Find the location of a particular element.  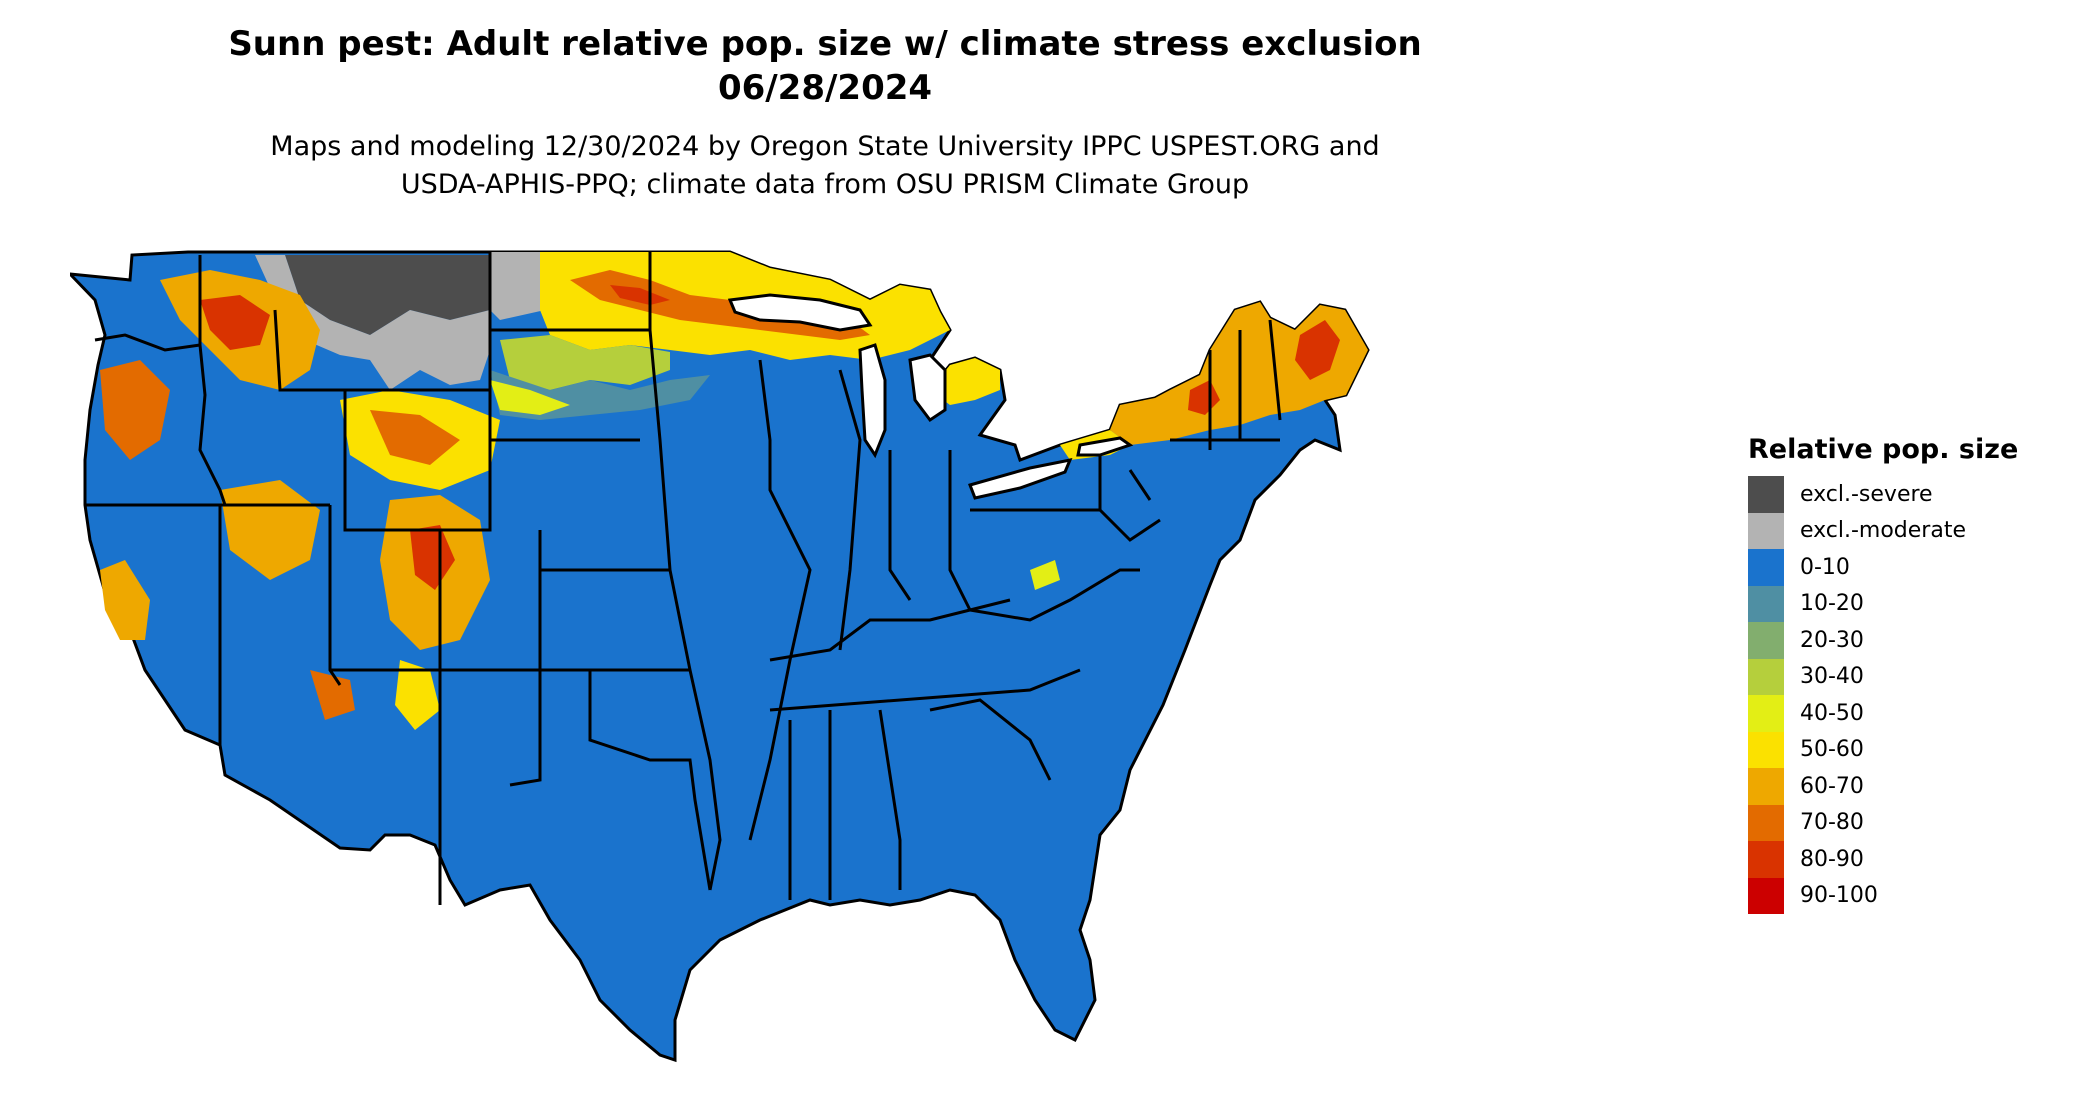

lake-michigan is located at coordinates (872, 401).